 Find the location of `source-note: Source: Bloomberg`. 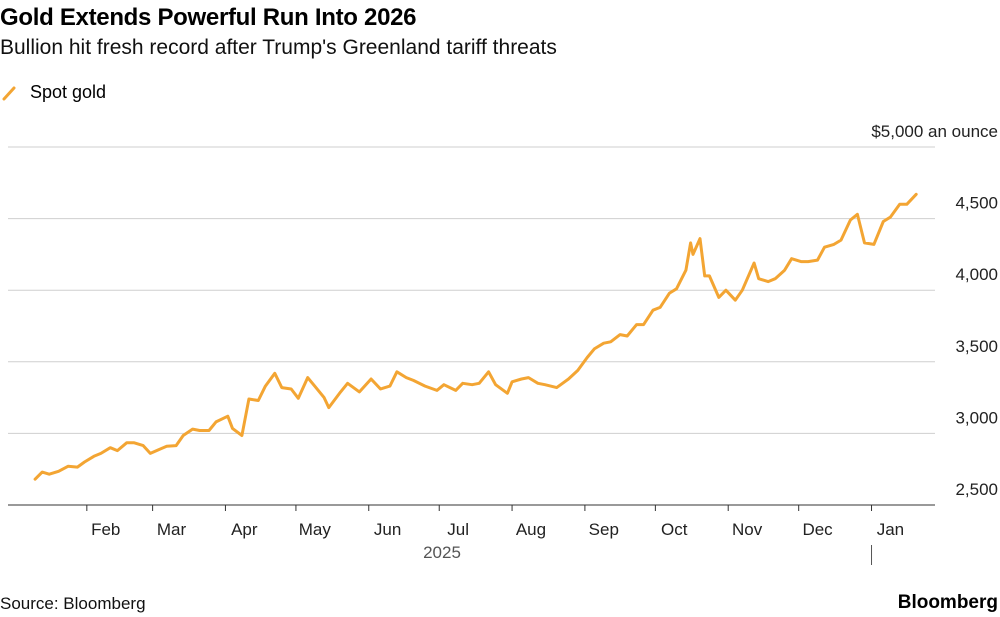

source-note: Source: Bloomberg is located at coordinates (73, 603).